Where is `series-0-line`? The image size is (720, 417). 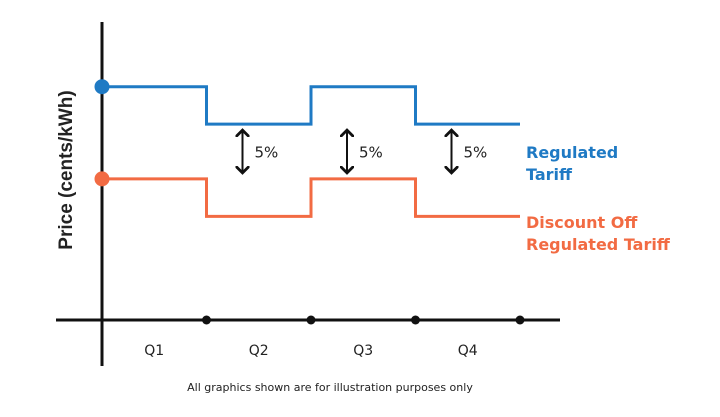
series-0-line is located at coordinates (311, 105).